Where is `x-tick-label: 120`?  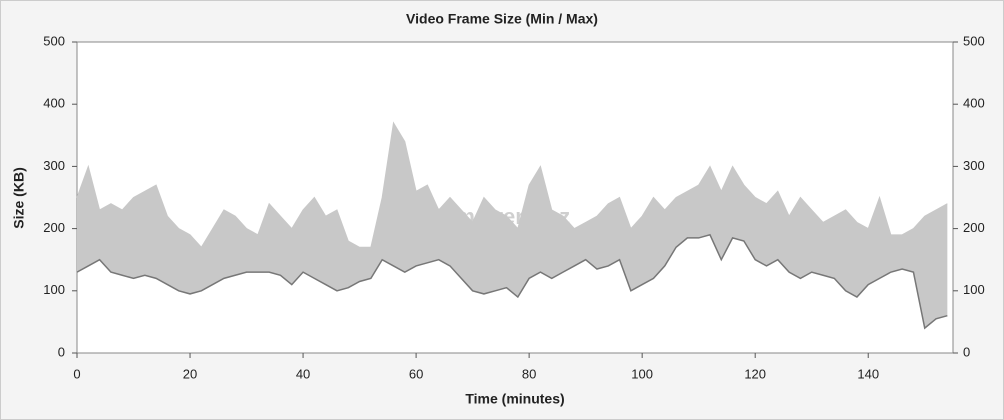
x-tick-label: 120 is located at coordinates (755, 373).